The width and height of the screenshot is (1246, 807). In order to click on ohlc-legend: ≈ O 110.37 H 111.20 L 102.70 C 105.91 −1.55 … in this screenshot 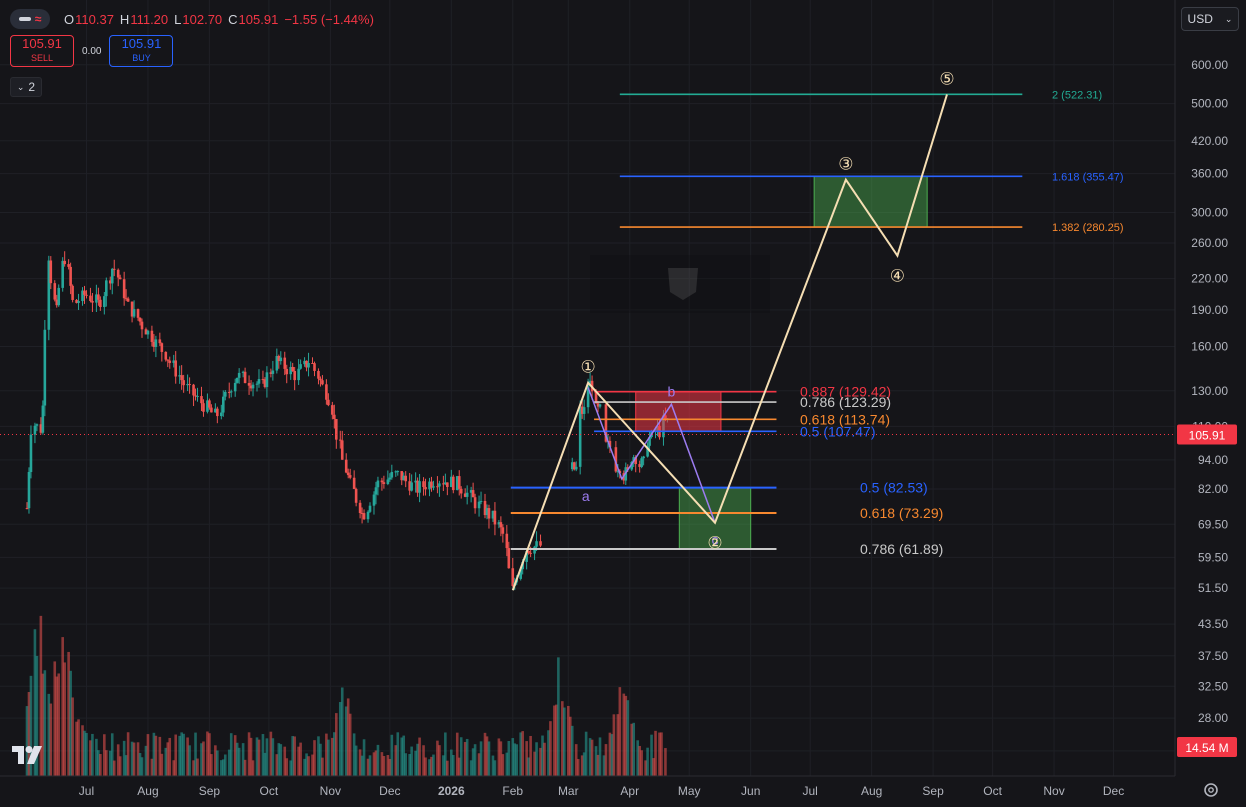, I will do `click(192, 19)`.